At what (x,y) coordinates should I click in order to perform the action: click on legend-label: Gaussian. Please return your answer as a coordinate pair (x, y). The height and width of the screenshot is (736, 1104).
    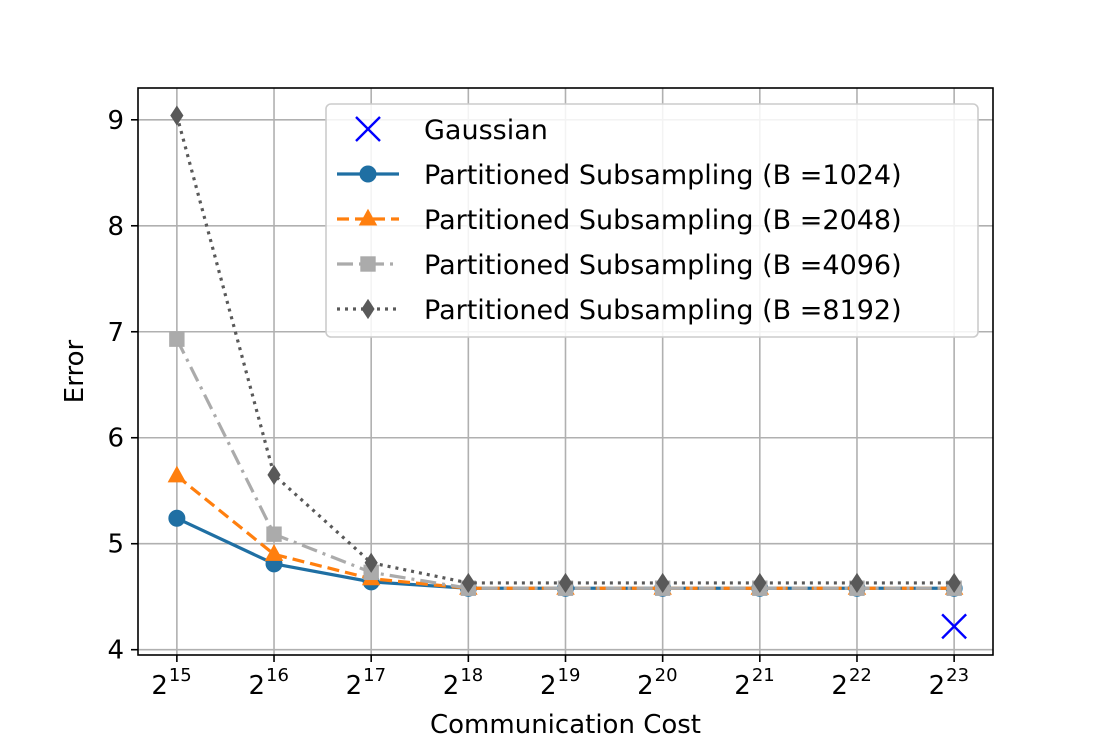
    Looking at the image, I should click on (486, 130).